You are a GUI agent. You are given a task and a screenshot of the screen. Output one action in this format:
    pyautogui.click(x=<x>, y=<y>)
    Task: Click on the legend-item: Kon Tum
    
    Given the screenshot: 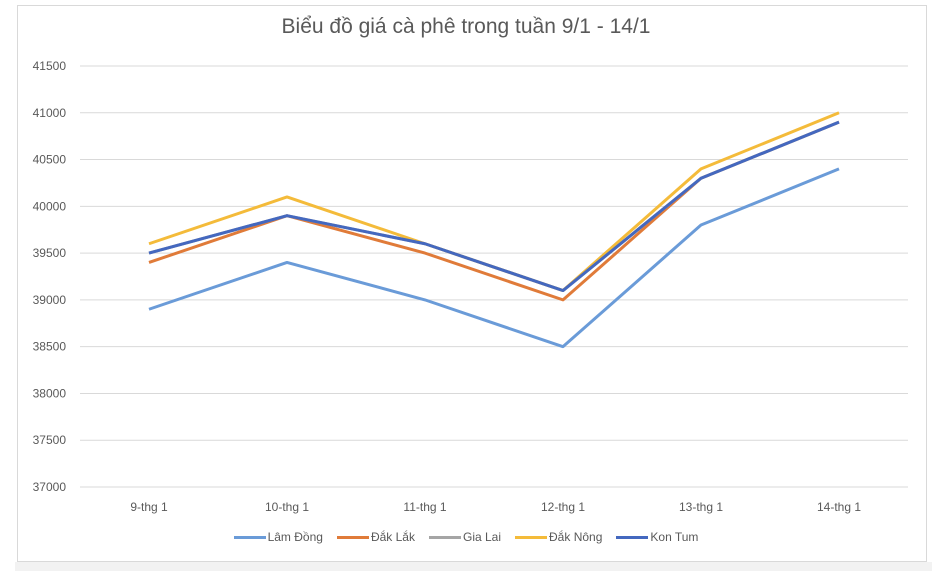 What is the action you would take?
    pyautogui.click(x=657, y=537)
    